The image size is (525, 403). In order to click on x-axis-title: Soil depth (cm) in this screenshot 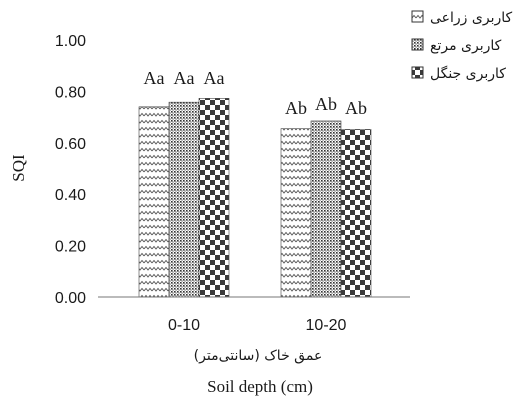, I will do `click(260, 386)`.